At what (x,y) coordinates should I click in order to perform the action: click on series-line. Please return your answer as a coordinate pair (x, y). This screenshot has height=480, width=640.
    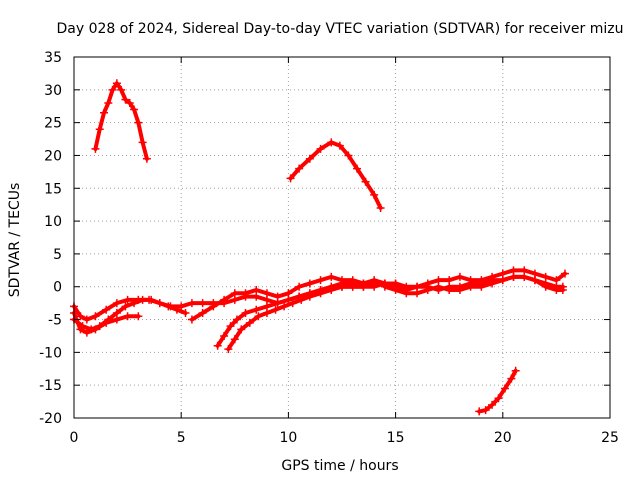
    Looking at the image, I should click on (121, 121).